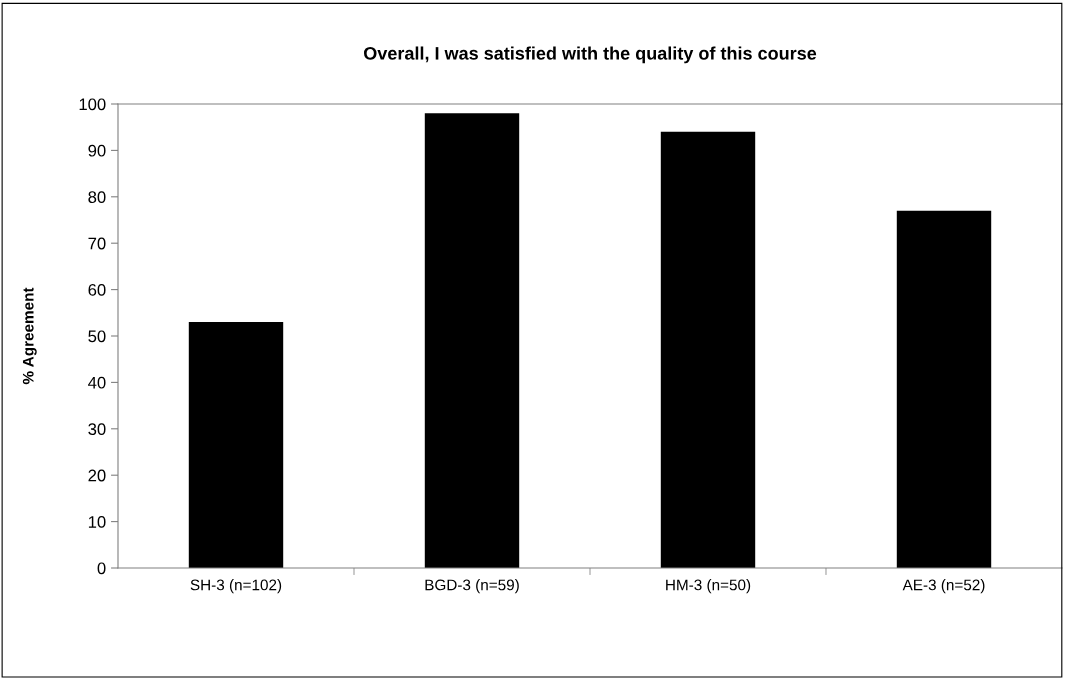 The image size is (1065, 679). Describe the element at coordinates (97, 429) in the screenshot. I see `y-tick-label: 30` at that location.